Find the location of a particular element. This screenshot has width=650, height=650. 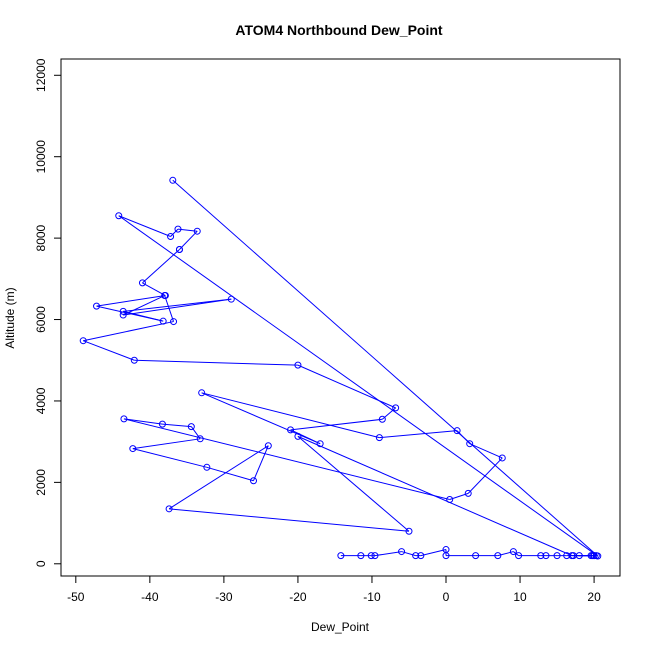

y-tick-label: 0 is located at coordinates (41, 563).